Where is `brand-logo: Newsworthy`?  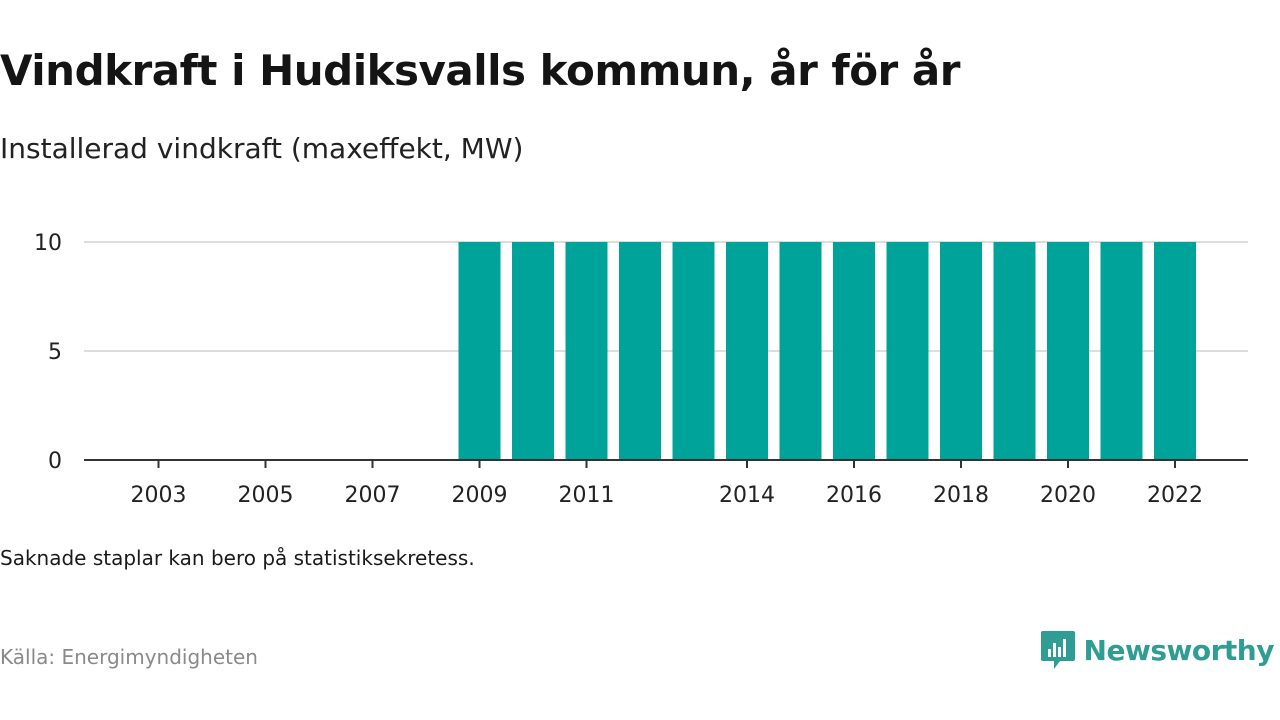
brand-logo: Newsworthy is located at coordinates (1157, 650).